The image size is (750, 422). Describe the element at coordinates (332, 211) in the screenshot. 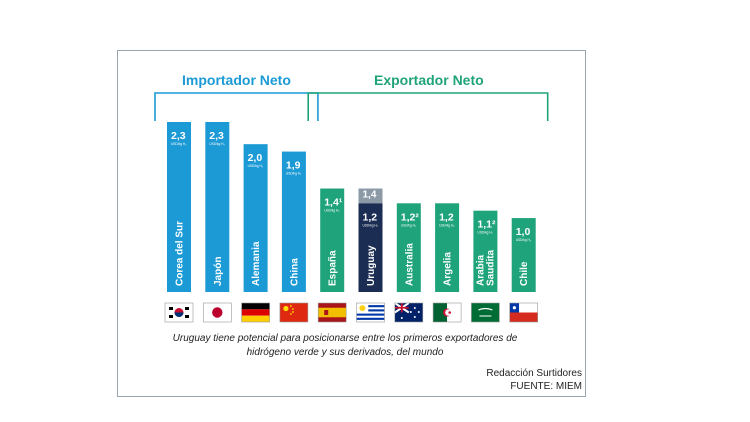

I see `unit-label-espana: USD/kg H₂` at that location.